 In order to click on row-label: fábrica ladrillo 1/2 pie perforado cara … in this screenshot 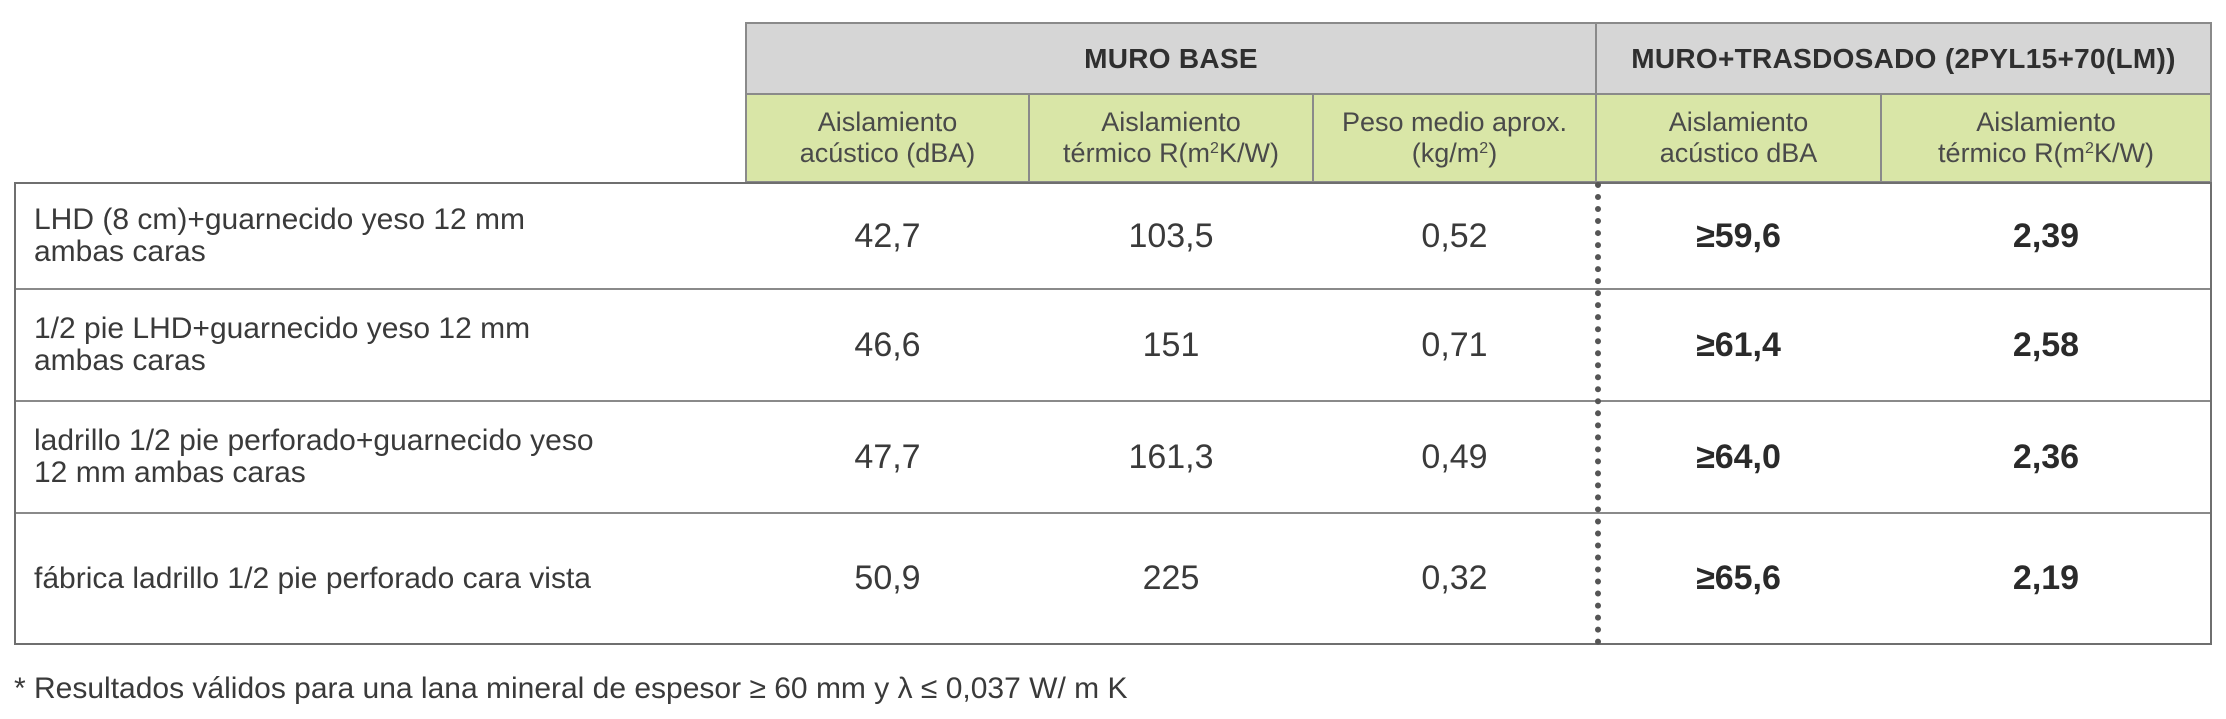, I will do `click(394, 578)`.